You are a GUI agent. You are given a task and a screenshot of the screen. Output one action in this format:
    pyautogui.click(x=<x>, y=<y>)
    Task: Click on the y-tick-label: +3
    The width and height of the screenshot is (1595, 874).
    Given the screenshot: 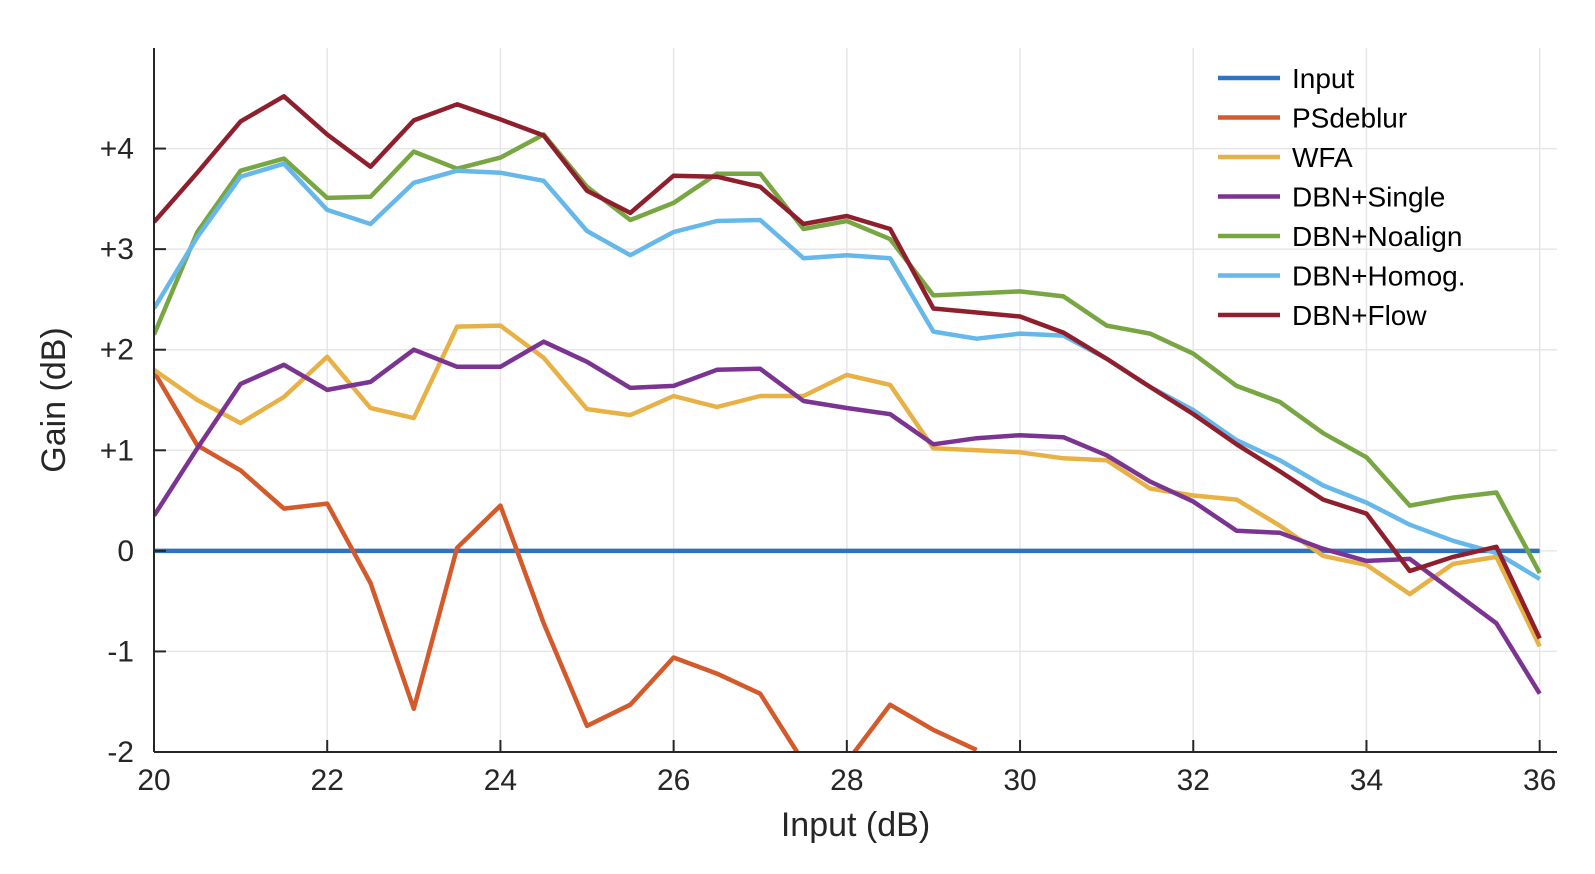 What is the action you would take?
    pyautogui.click(x=117, y=249)
    